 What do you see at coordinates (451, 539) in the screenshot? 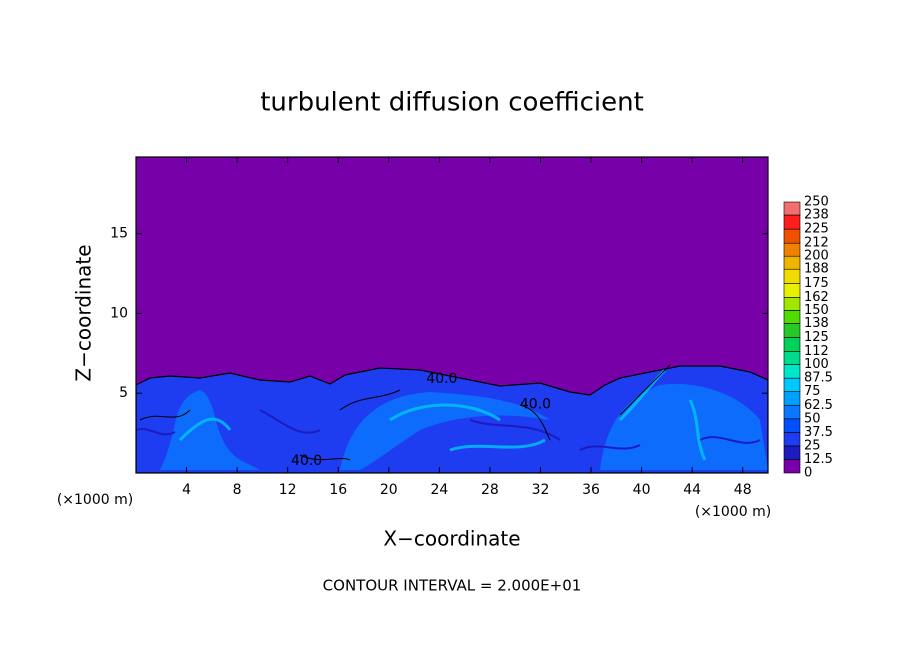
I see `x-axis-label: X−coordinate` at bounding box center [451, 539].